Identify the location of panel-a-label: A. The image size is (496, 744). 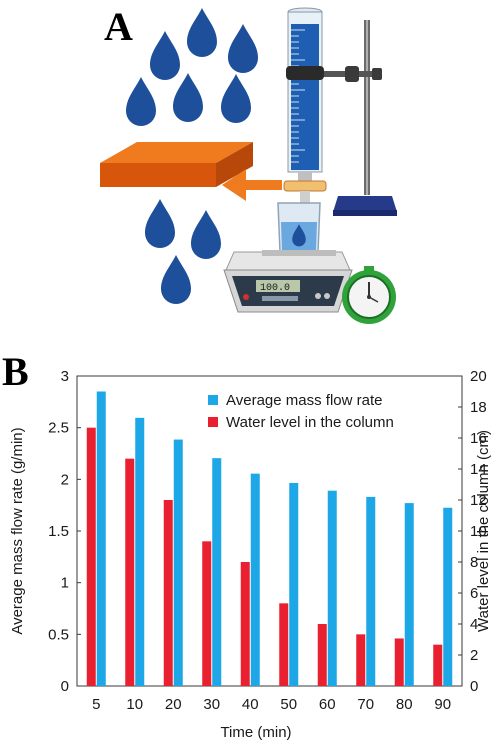
(118, 26).